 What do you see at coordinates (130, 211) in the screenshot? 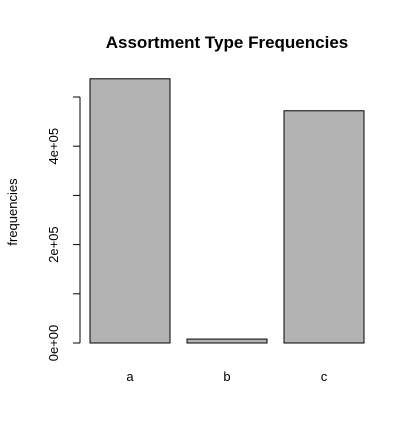
I see `bar-a` at bounding box center [130, 211].